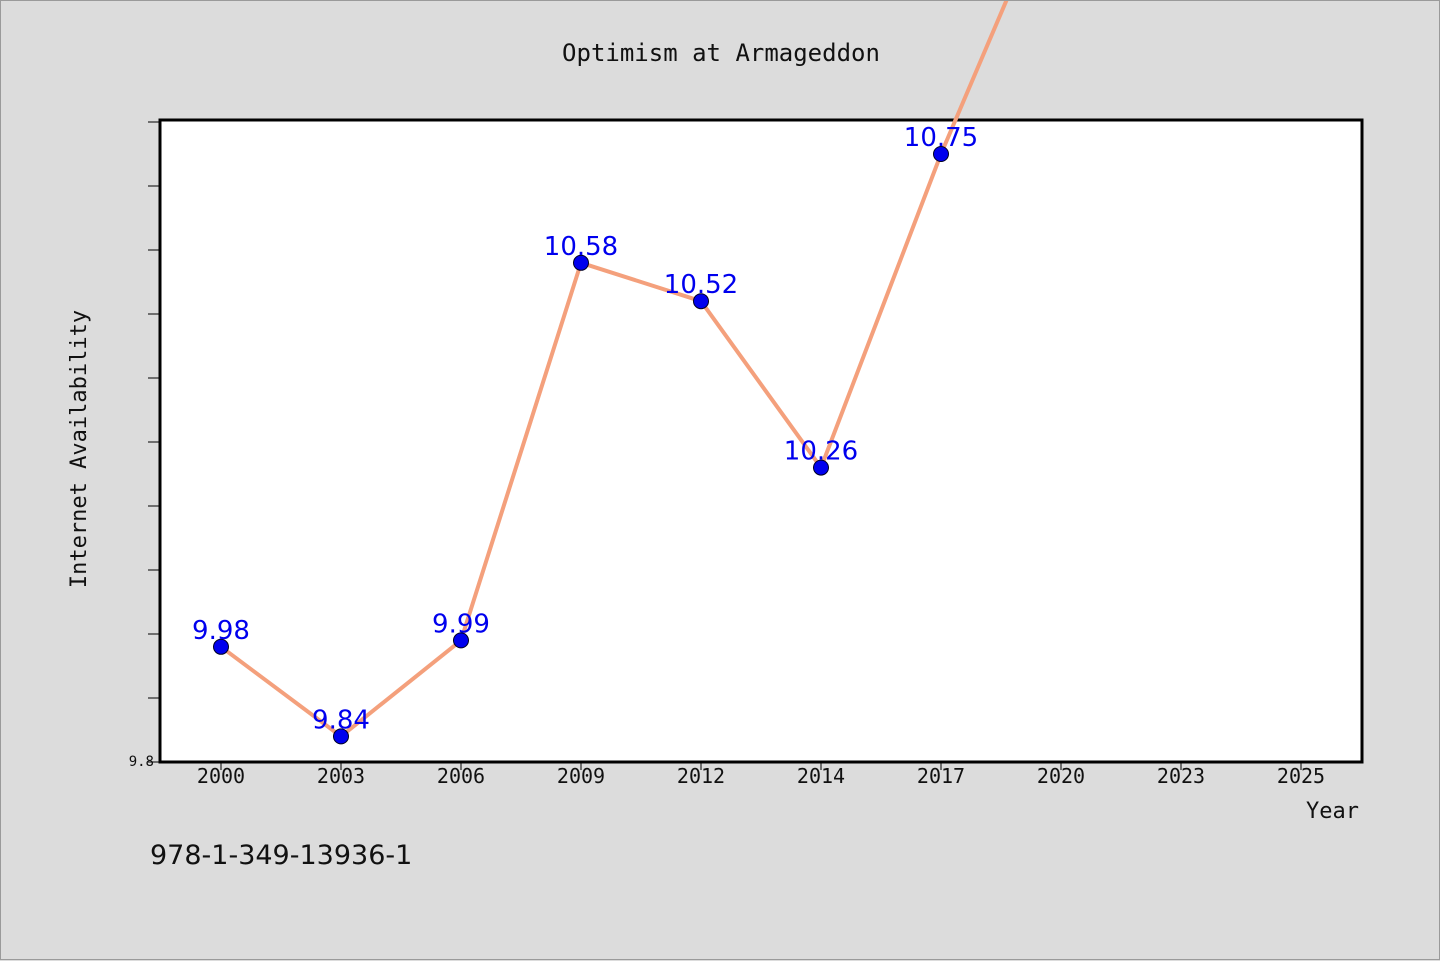 The width and height of the screenshot is (1440, 961). I want to click on data-point-label: 9.99, so click(461, 624).